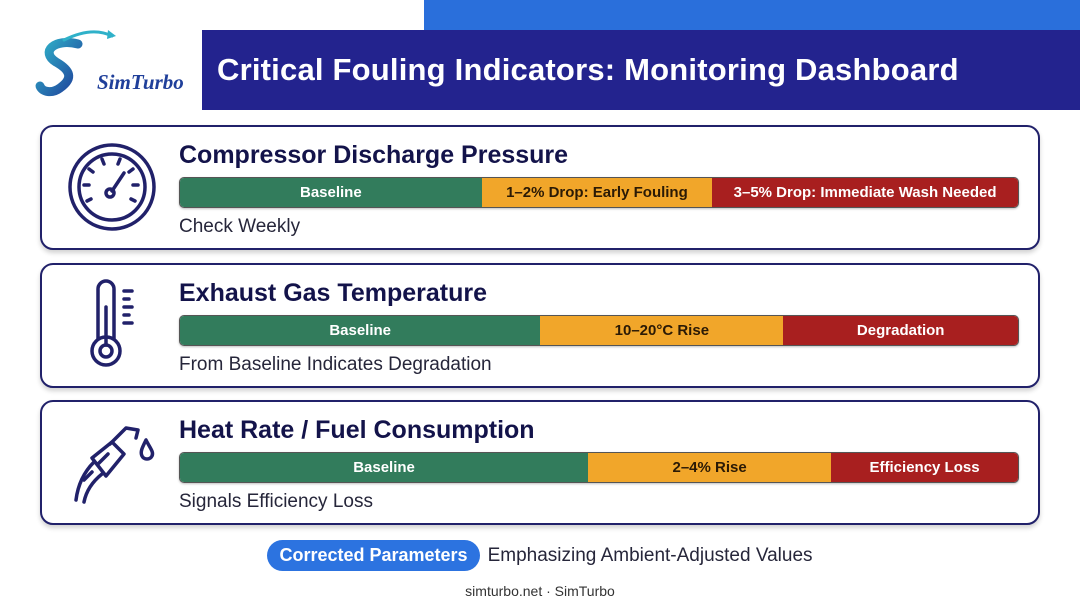 The width and height of the screenshot is (1080, 603). Describe the element at coordinates (540, 591) in the screenshot. I see `footer-credit: simturbo.net · SimTurbo` at that location.